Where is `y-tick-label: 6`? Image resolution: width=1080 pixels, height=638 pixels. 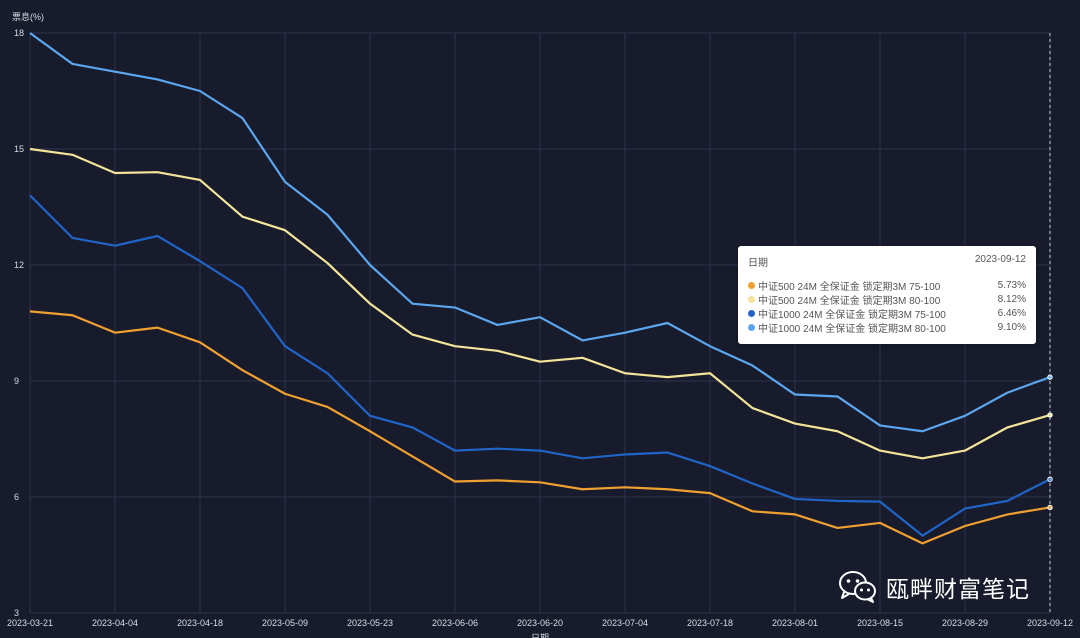
y-tick-label: 6 is located at coordinates (16, 497).